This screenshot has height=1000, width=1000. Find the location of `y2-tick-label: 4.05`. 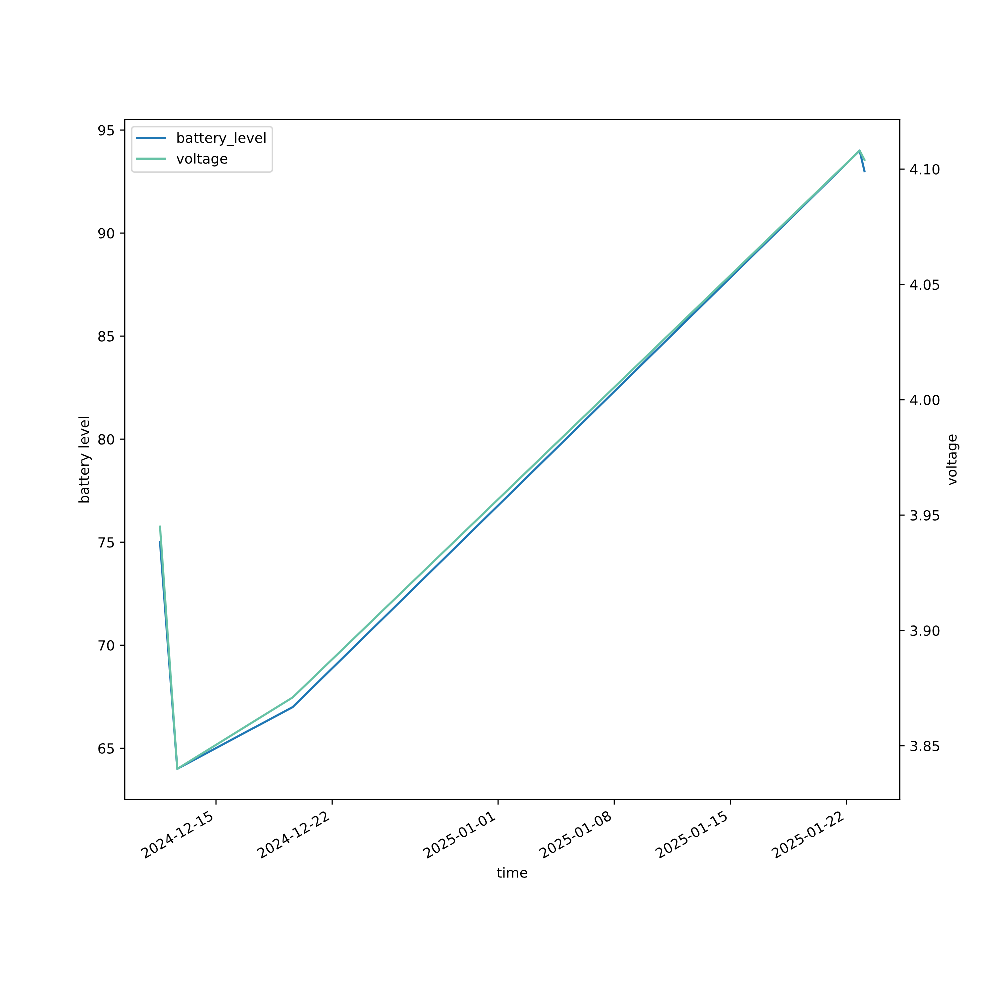

y2-tick-label: 4.05 is located at coordinates (925, 285).